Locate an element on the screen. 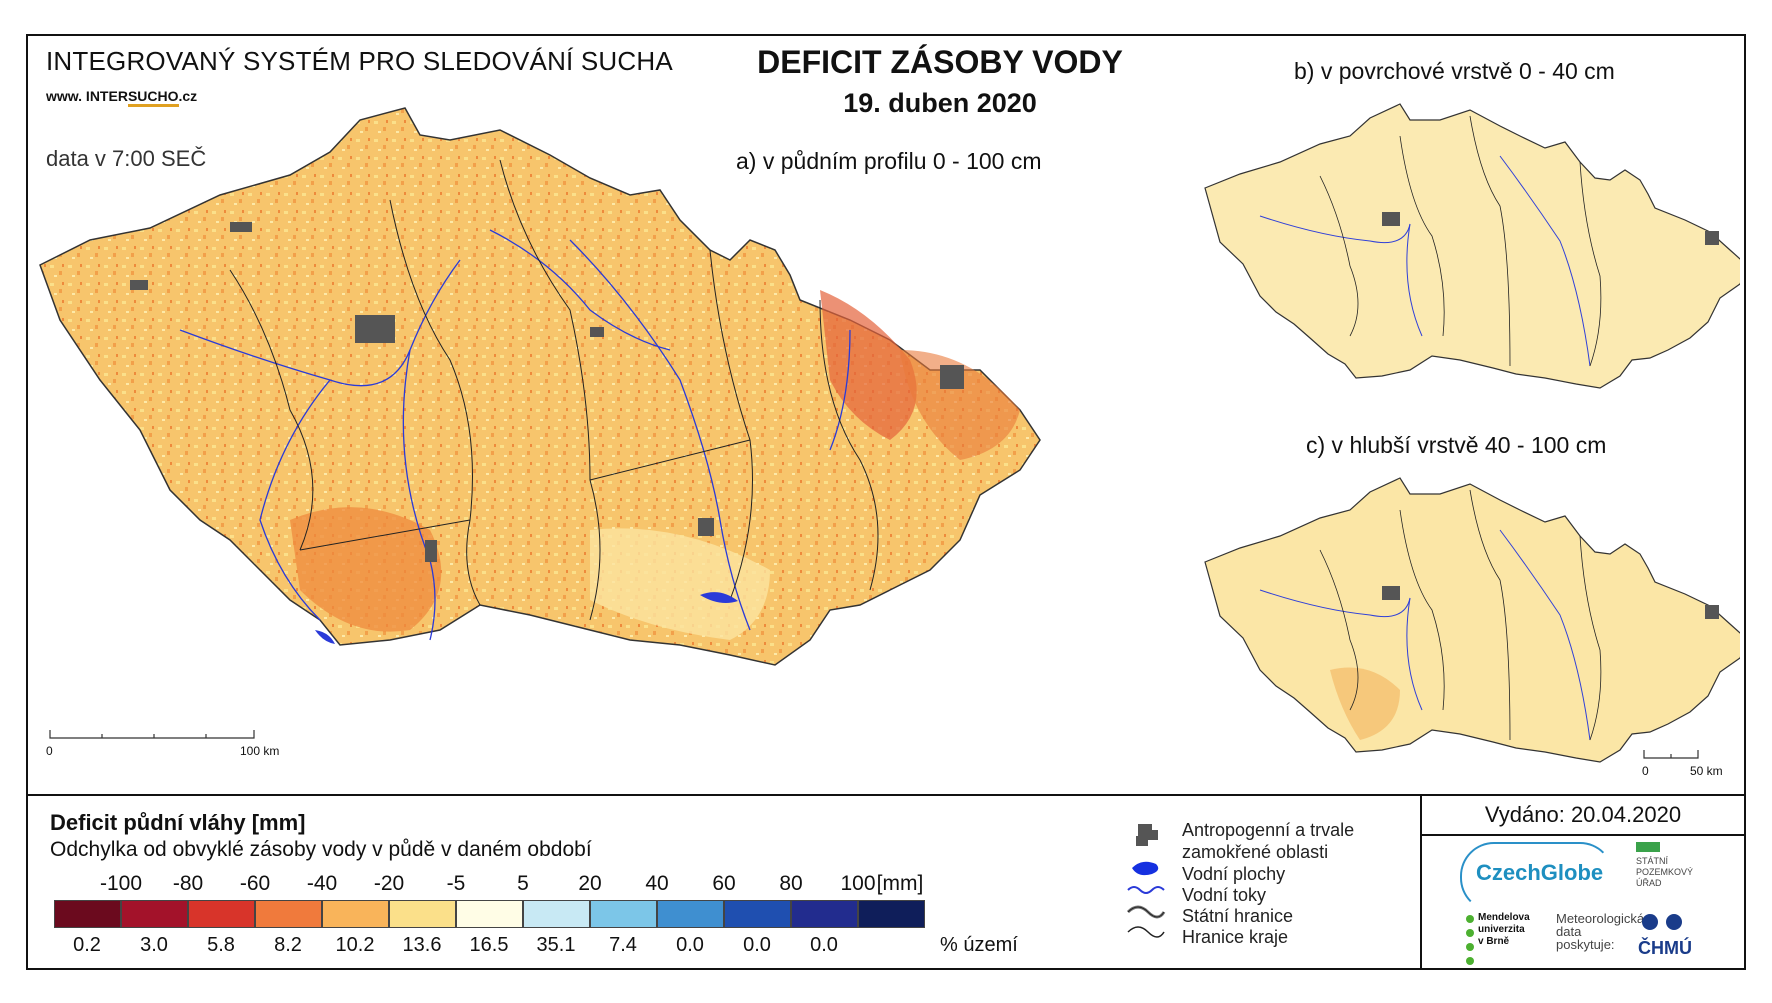  nove-mlyny-reservoir is located at coordinates (719, 597).